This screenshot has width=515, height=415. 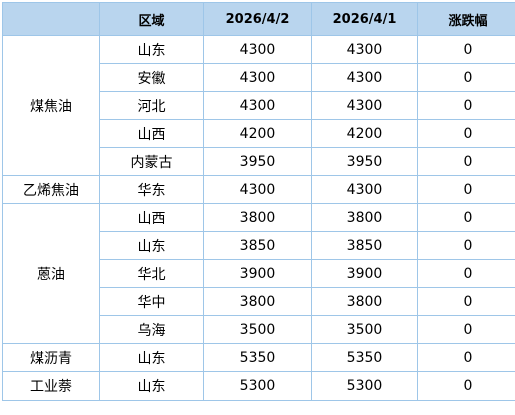 What do you see at coordinates (364, 273) in the screenshot?
I see `price-date-2-cell: 3900` at bounding box center [364, 273].